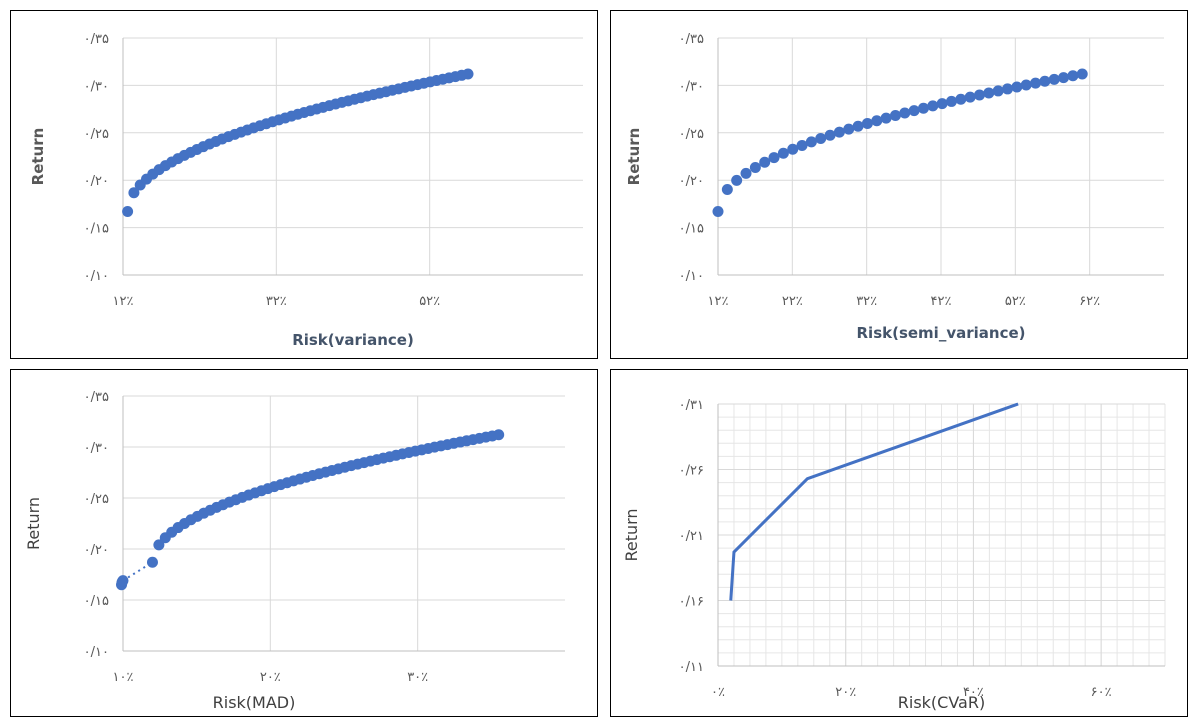 The image size is (1192, 717). Describe the element at coordinates (691, 471) in the screenshot. I see `y-tick-label: ۰/۲۶` at that location.